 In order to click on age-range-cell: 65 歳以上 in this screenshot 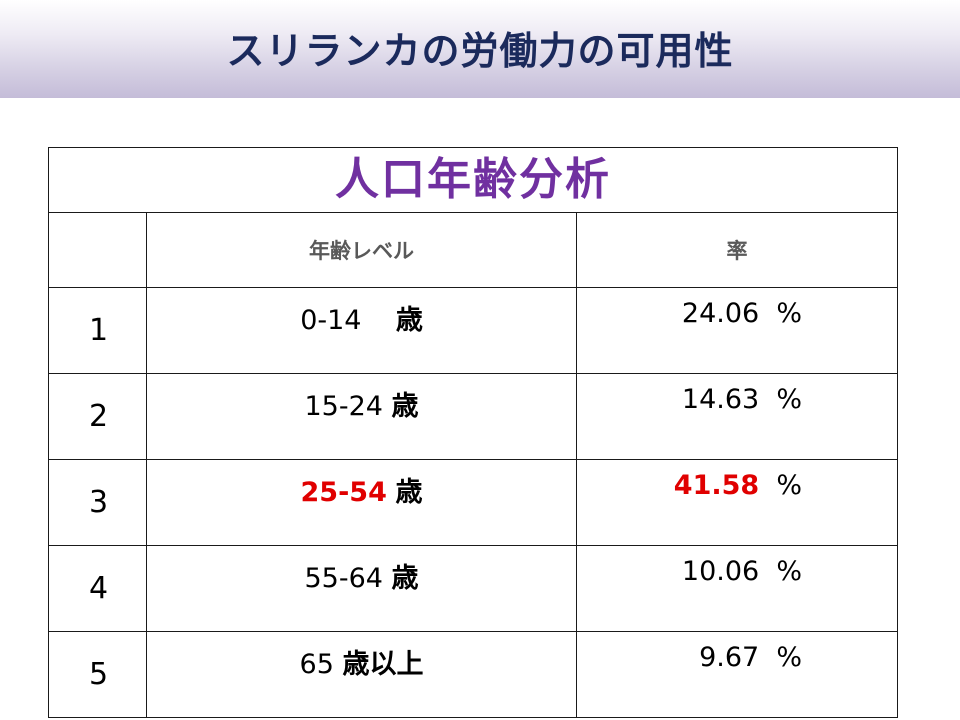, I will do `click(361, 674)`.